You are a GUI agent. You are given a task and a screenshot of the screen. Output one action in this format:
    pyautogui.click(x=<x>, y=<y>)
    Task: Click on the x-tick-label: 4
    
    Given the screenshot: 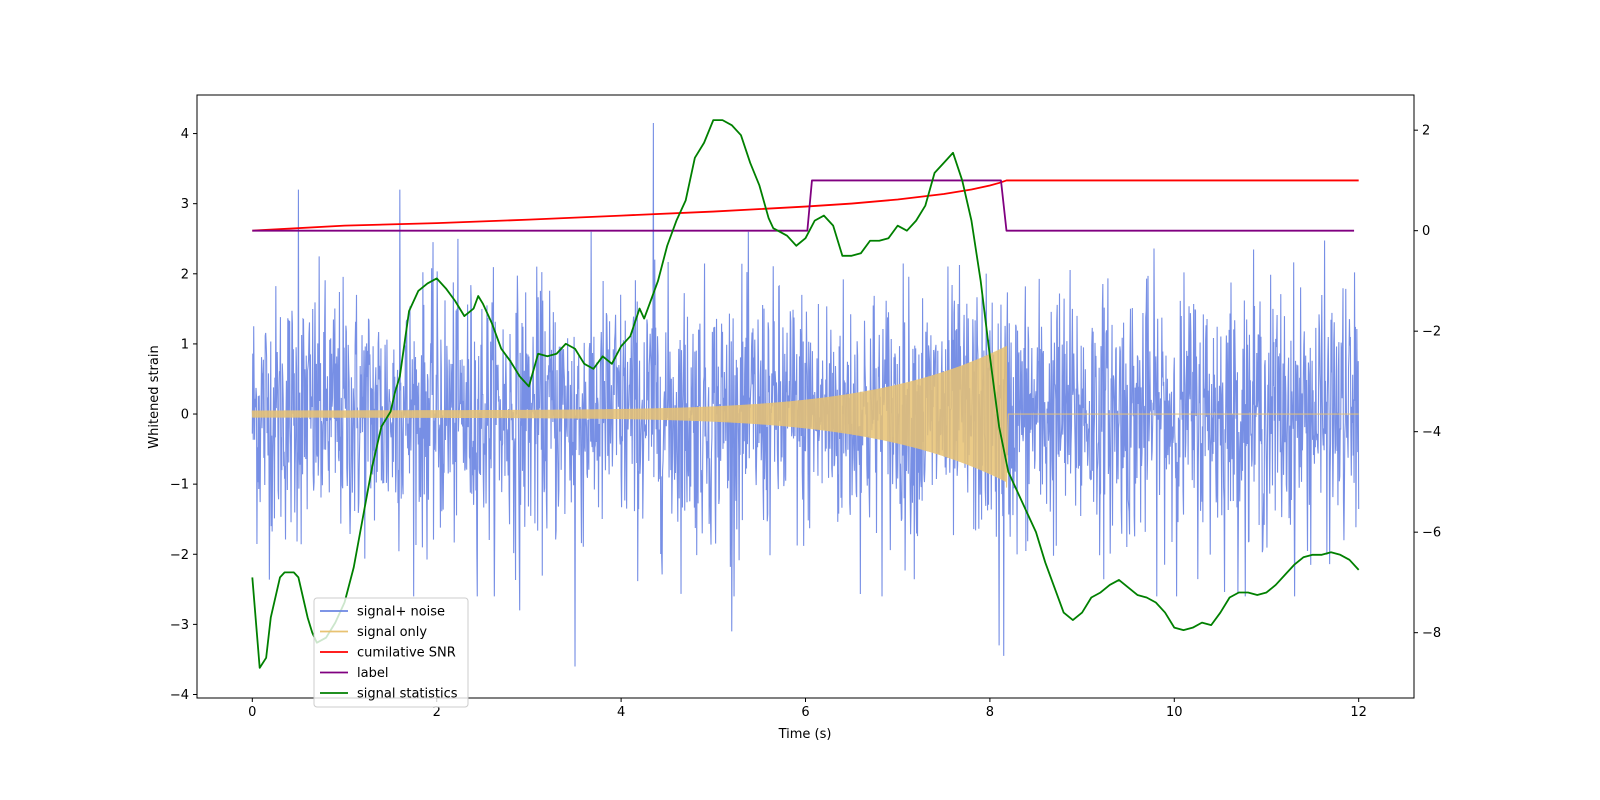 What is the action you would take?
    pyautogui.click(x=621, y=712)
    